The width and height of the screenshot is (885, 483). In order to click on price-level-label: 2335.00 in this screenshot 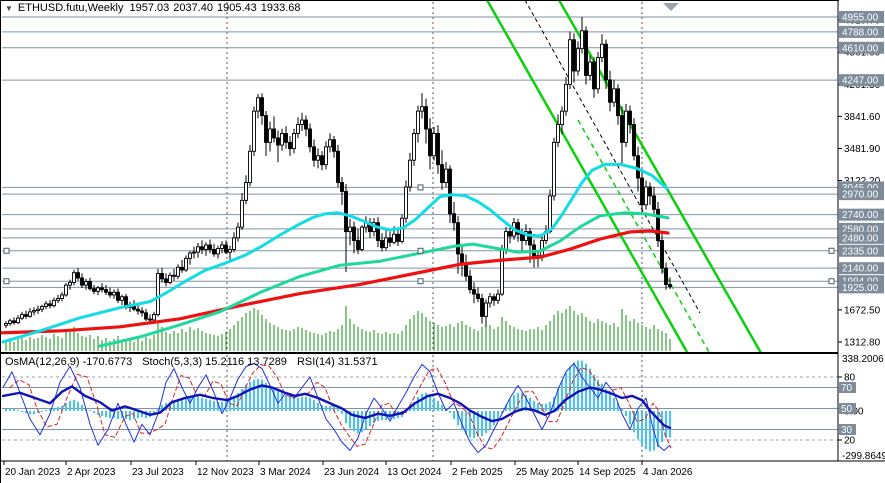, I will do `click(860, 251)`.